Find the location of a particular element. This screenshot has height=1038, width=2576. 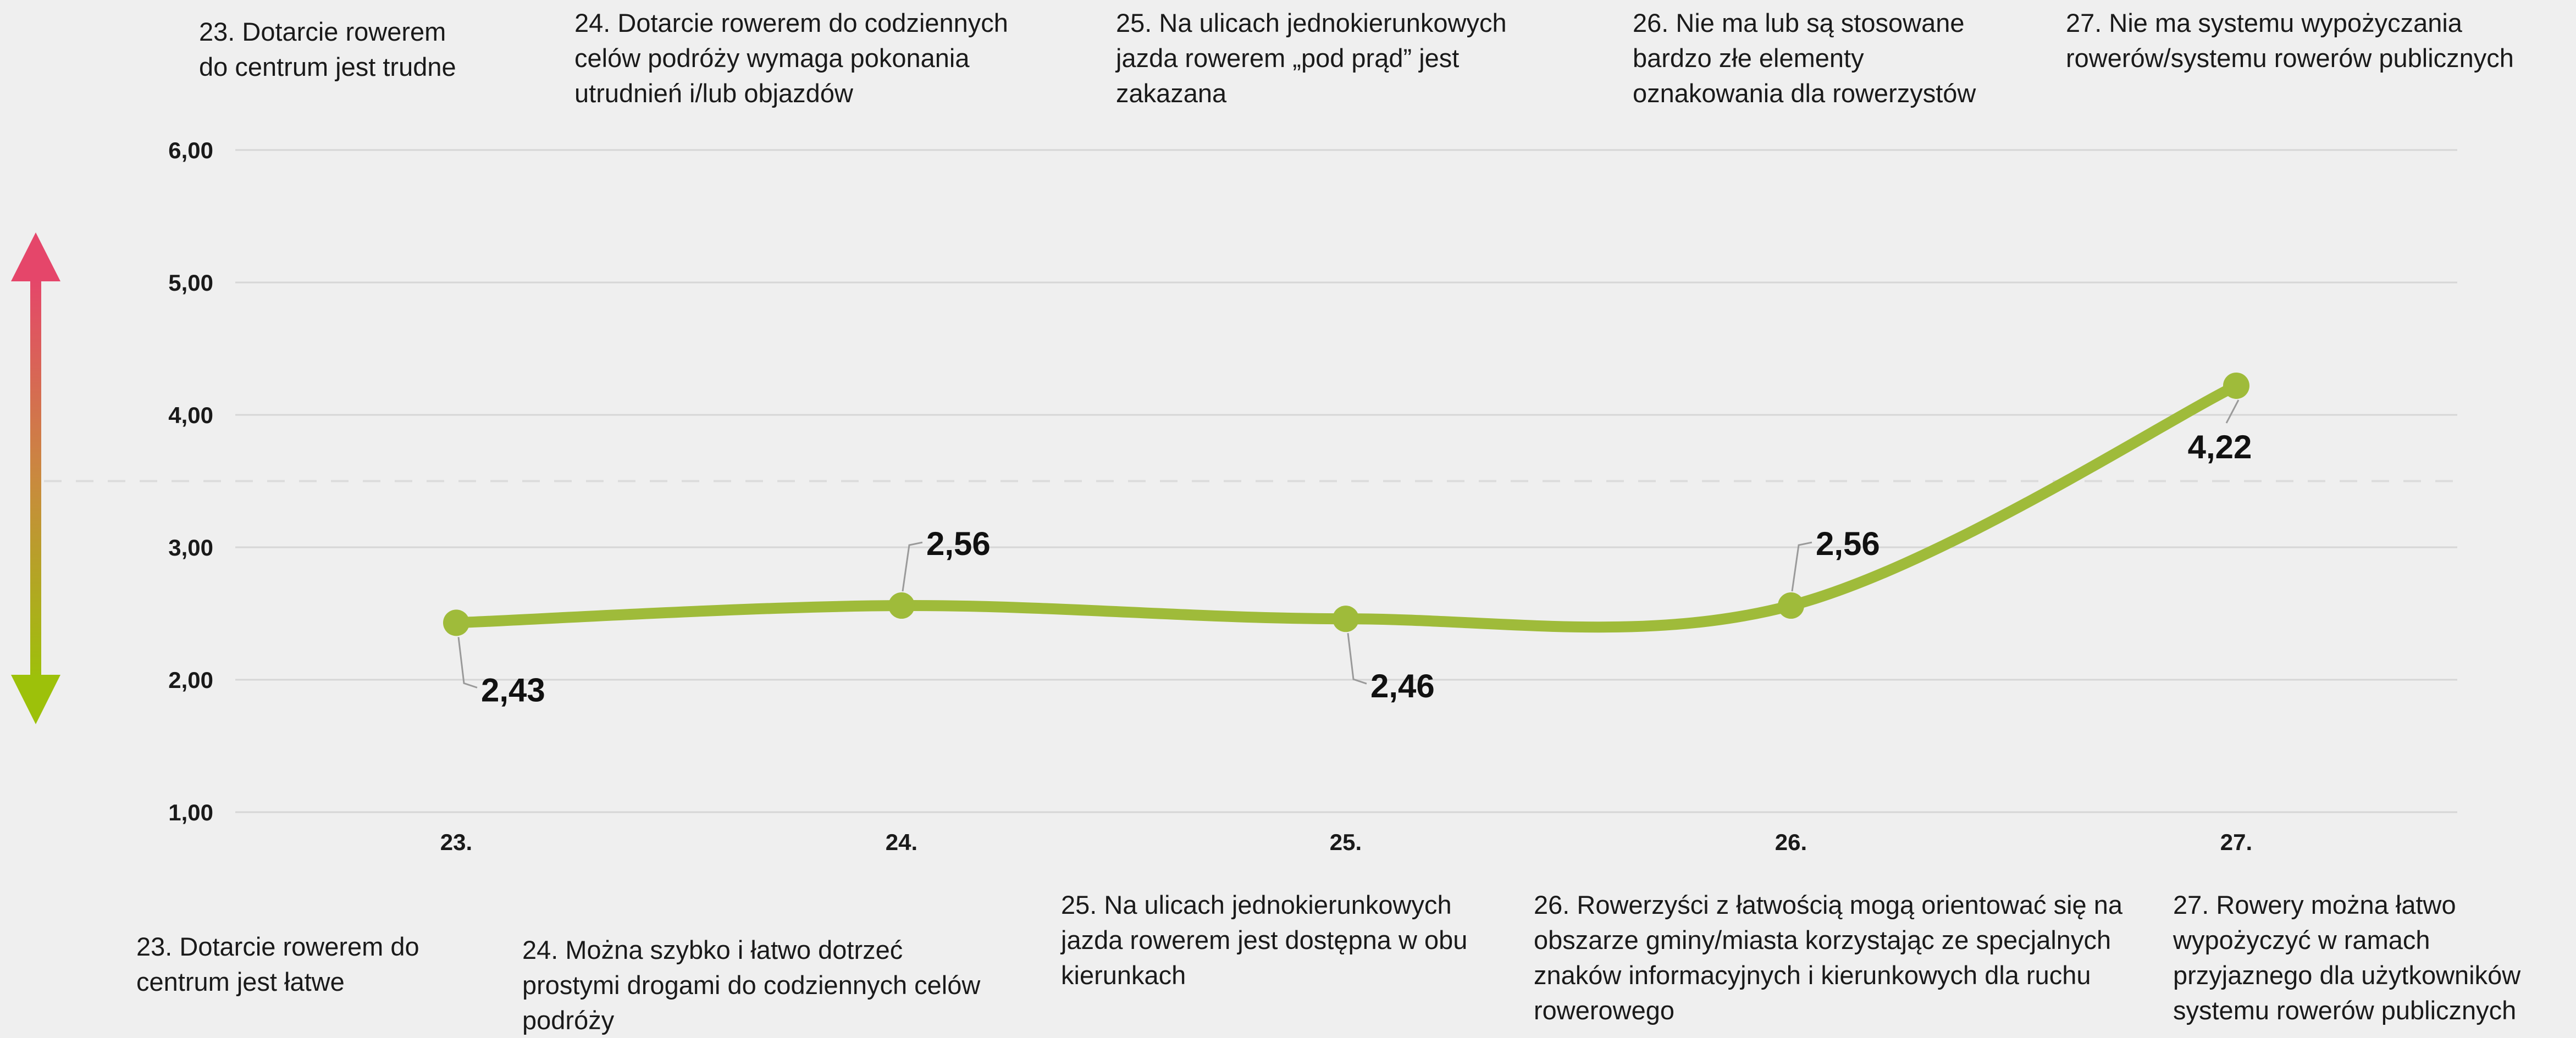

x-tick-label: 23. is located at coordinates (456, 842).